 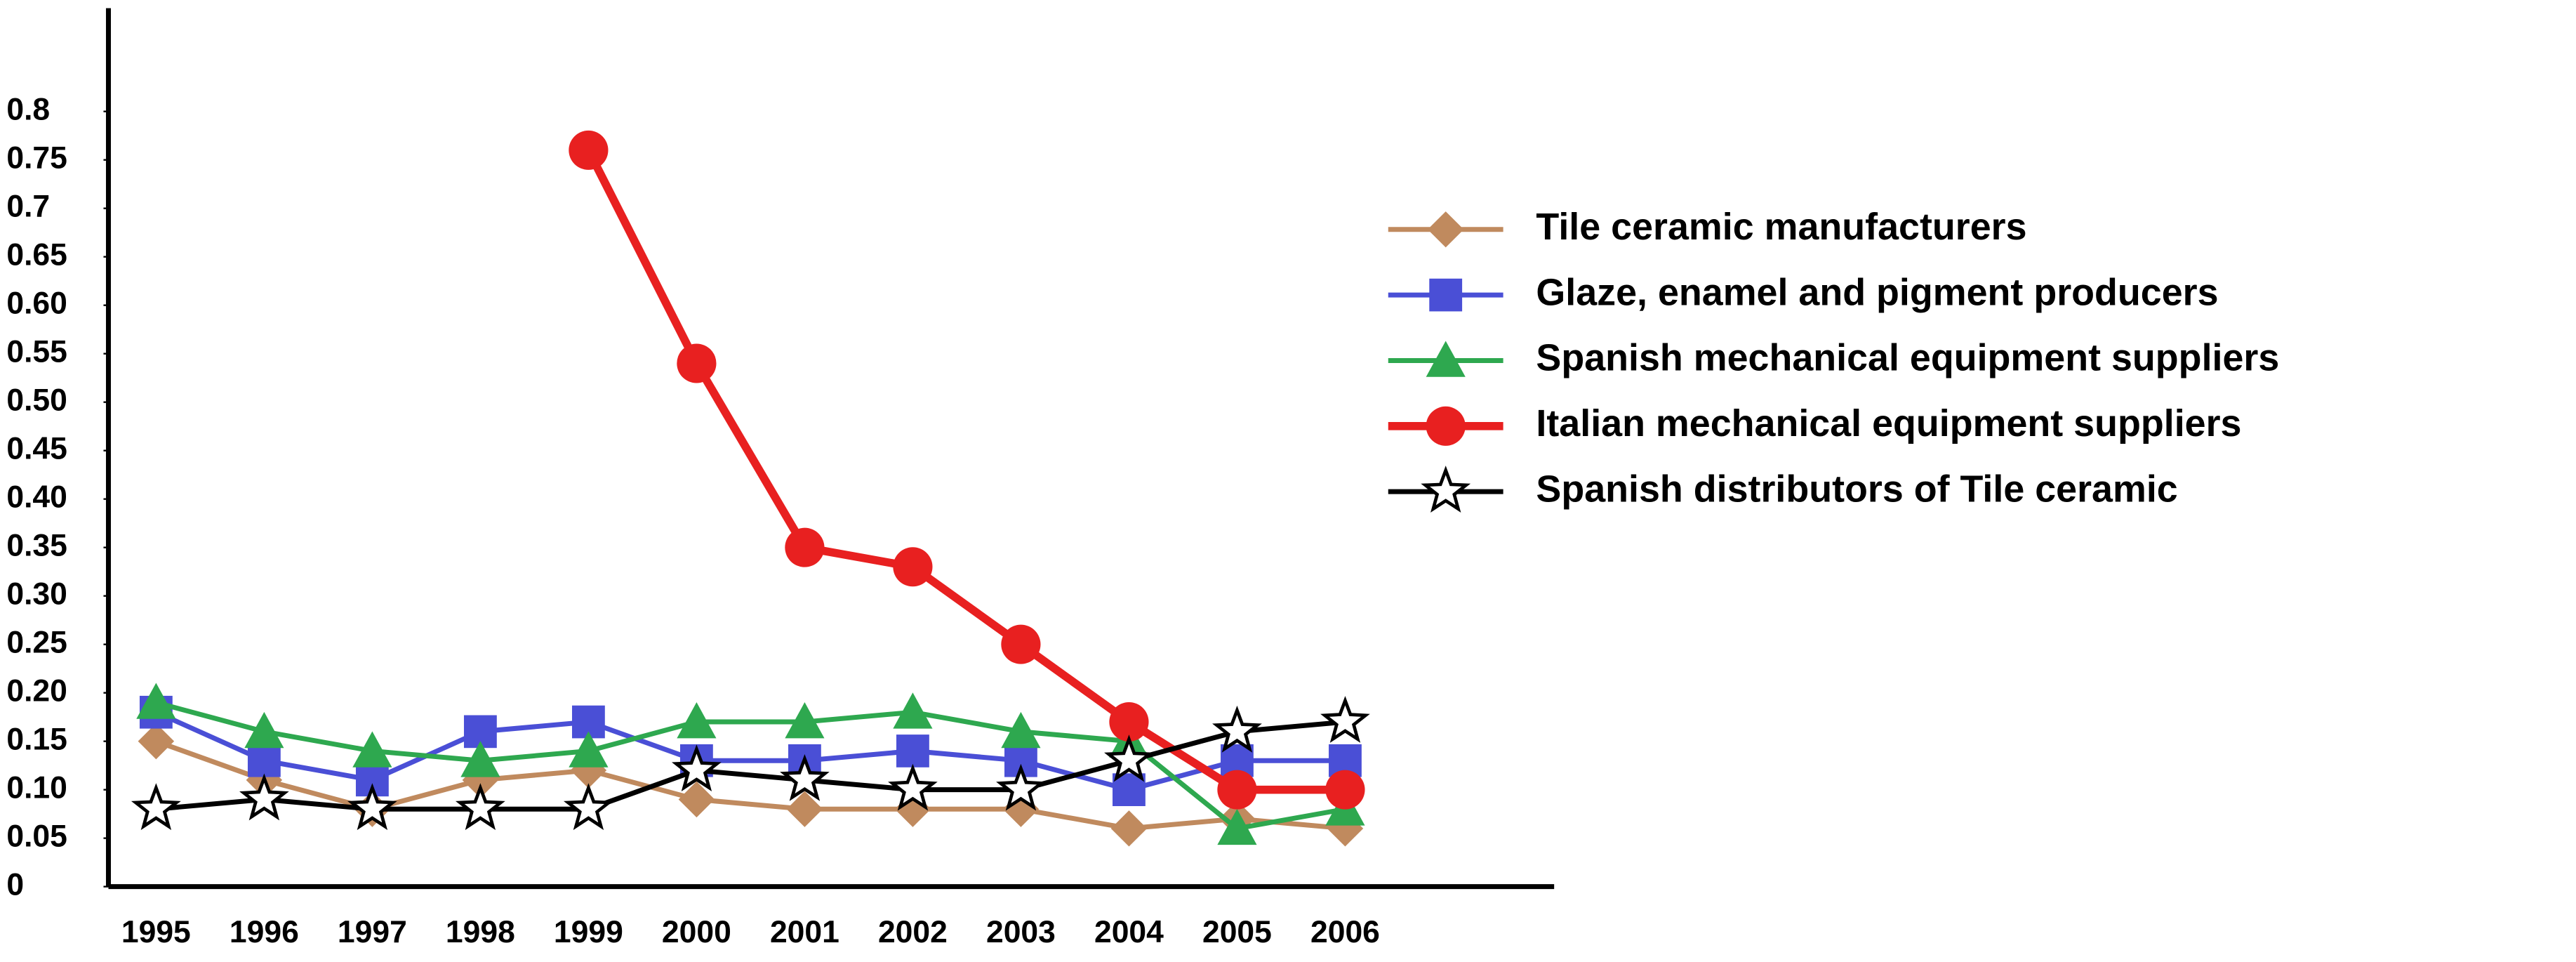 I want to click on y-tick-label: 0.20, so click(x=37, y=690).